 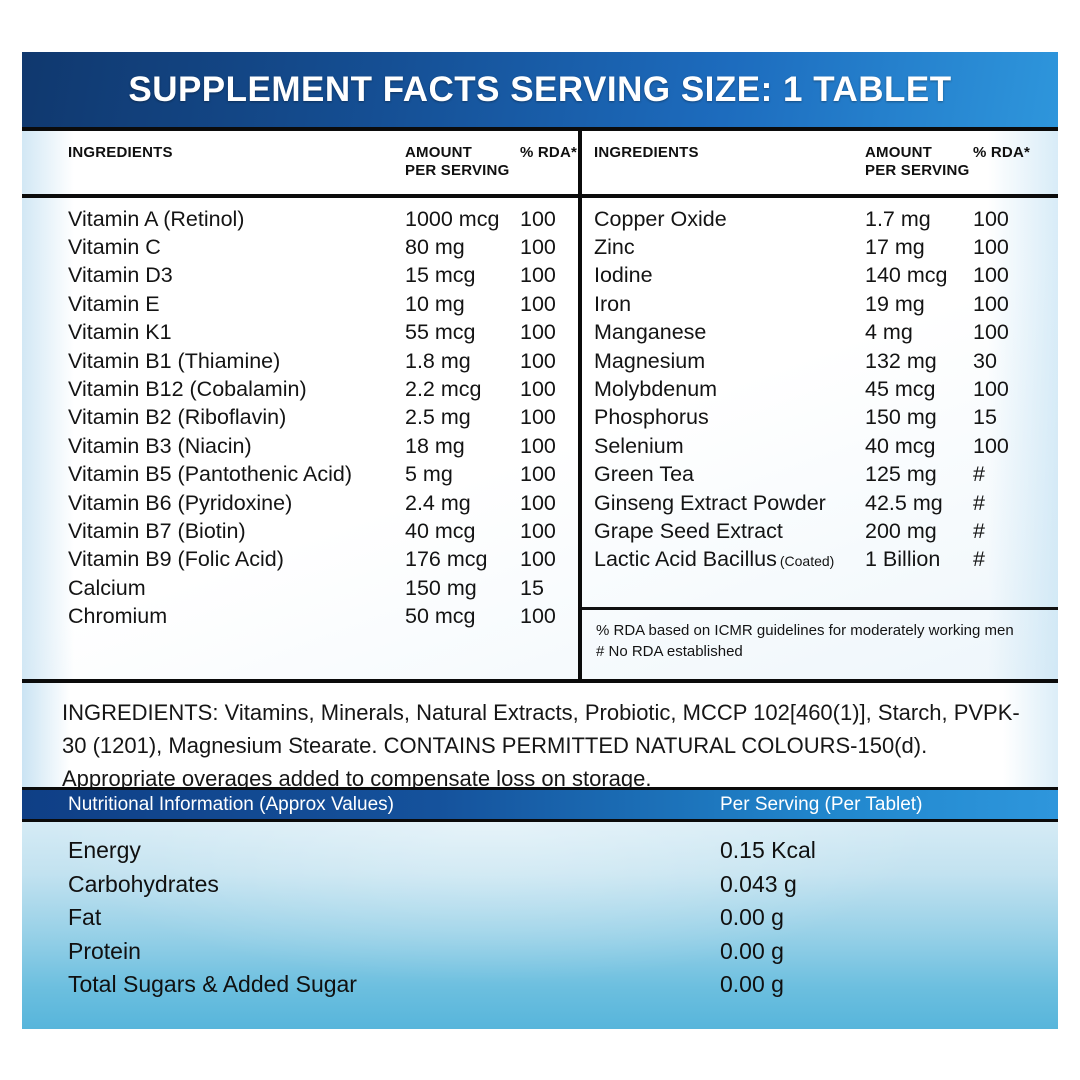 I want to click on nutrition-row: Carbohydrates 0.043 g, so click(x=540, y=885).